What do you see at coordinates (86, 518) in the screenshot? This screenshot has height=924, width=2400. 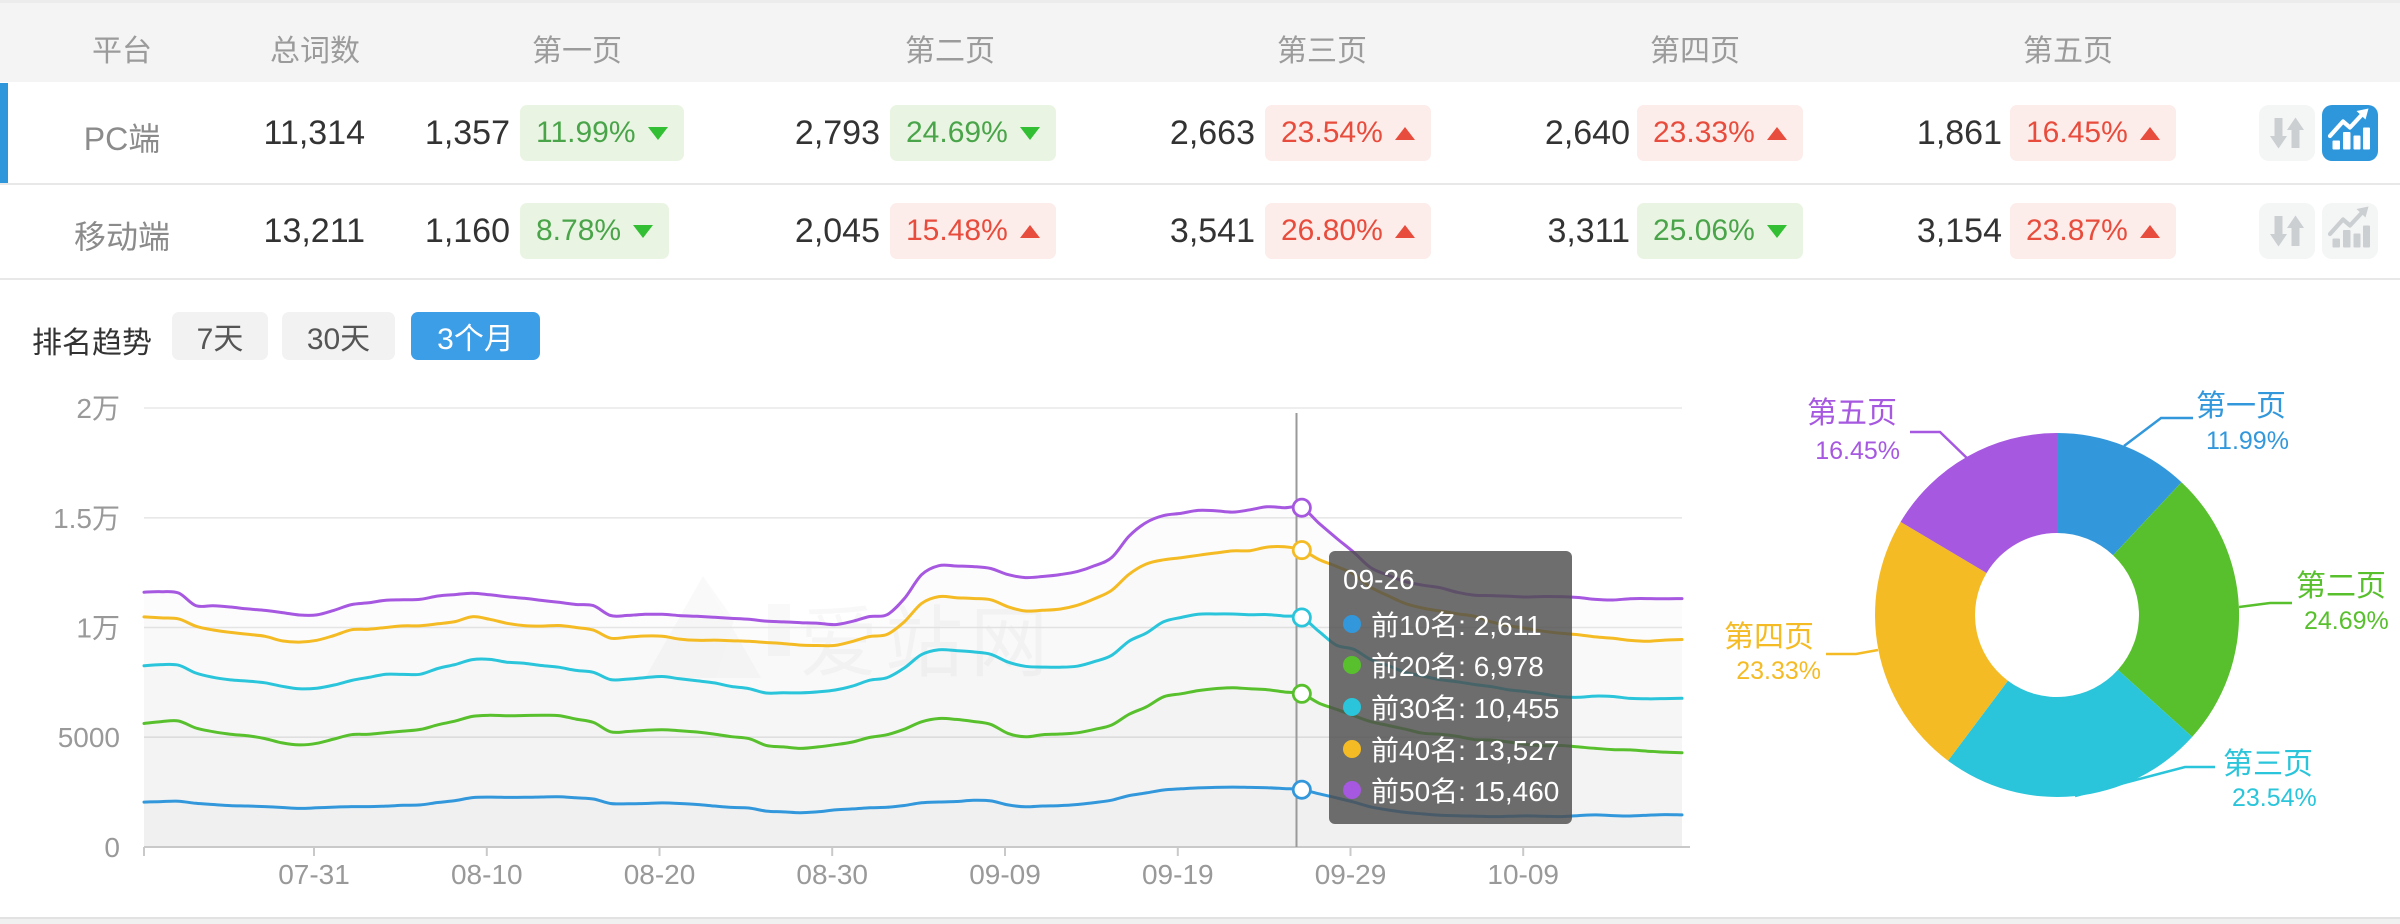 I see `svg-text: 1.5万` at bounding box center [86, 518].